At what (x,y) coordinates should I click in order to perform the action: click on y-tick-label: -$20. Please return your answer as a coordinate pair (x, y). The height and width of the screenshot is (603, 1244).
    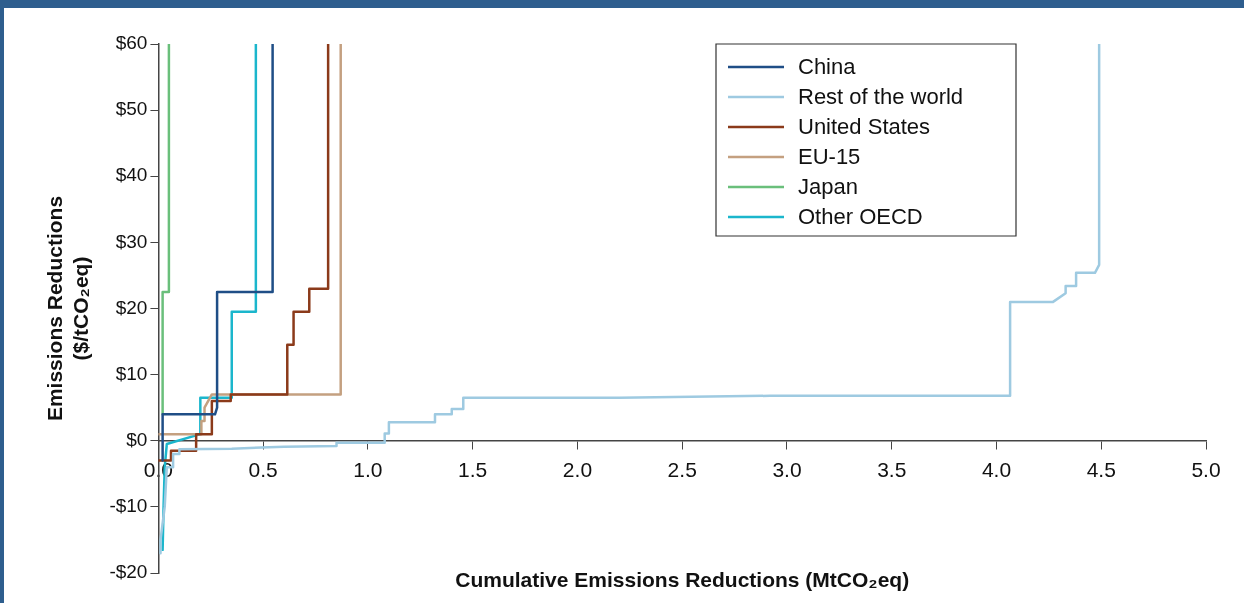
    Looking at the image, I should click on (128, 572).